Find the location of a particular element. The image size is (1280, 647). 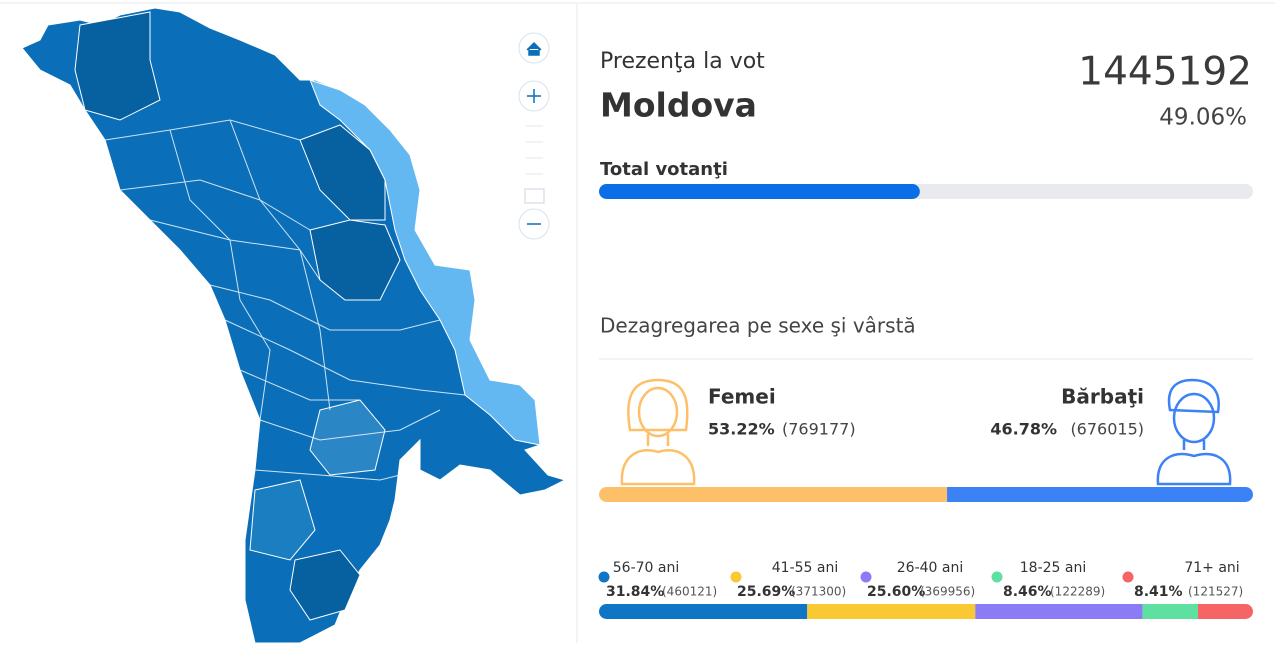

age-percent: 25.69% is located at coordinates (766, 592).